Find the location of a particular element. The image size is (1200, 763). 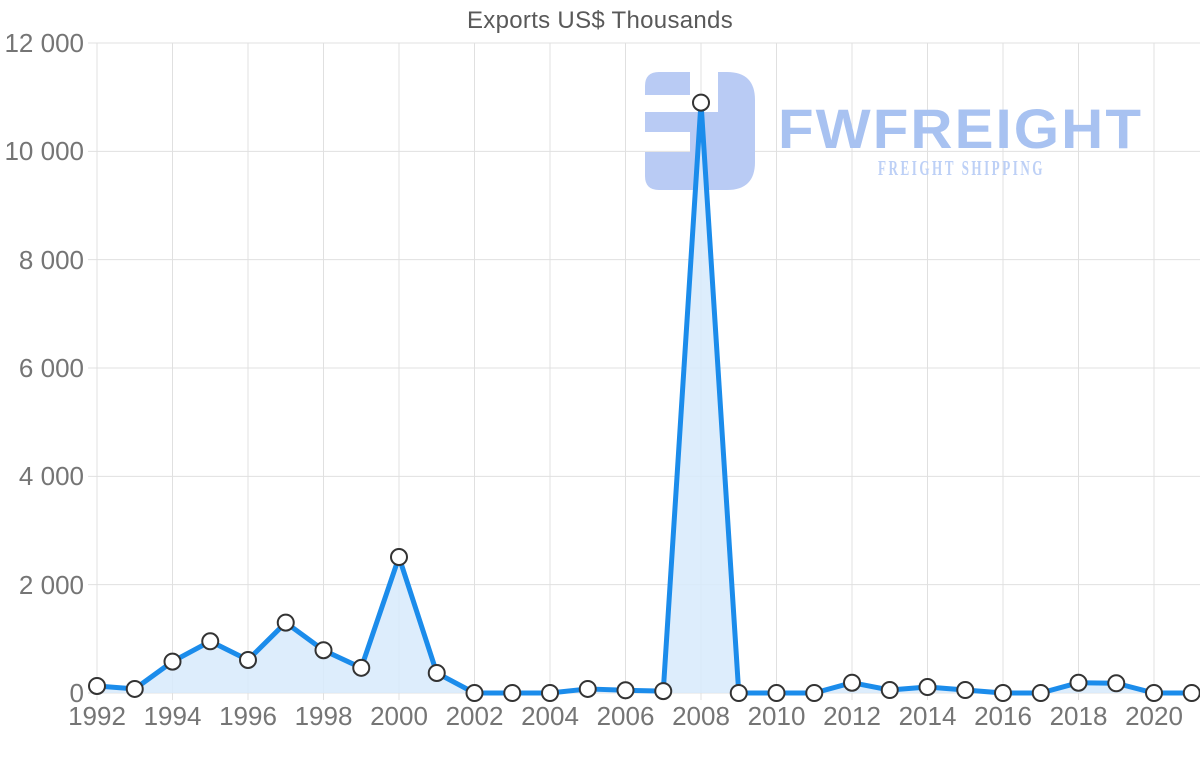

data-point-2002 is located at coordinates (474, 693).